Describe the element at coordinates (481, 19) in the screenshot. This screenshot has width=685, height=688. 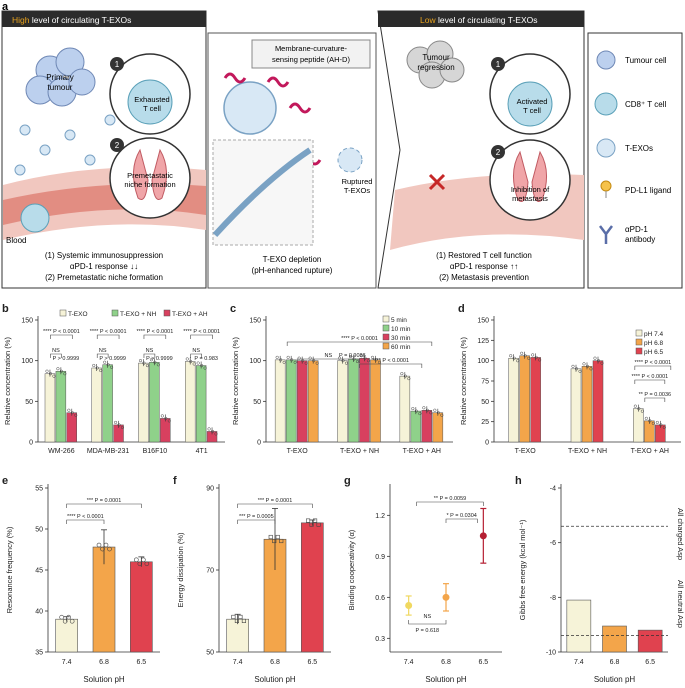
I see `right-header-bar` at that location.